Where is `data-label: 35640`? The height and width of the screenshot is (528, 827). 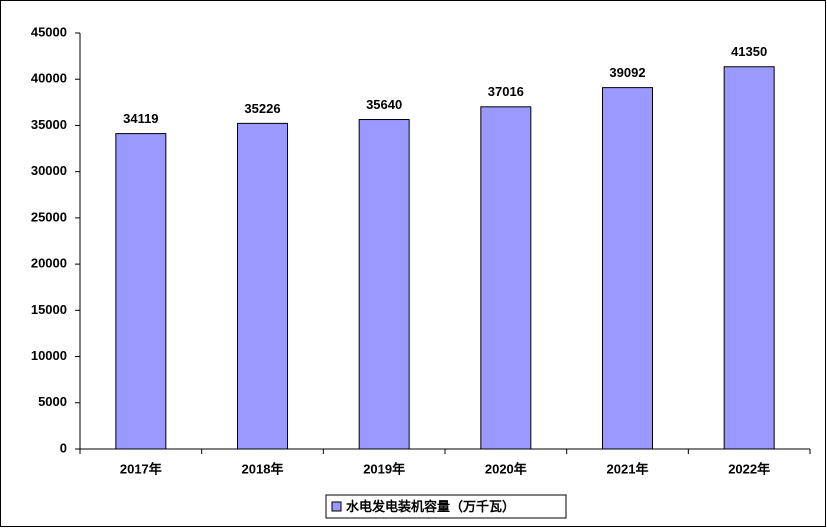 data-label: 35640 is located at coordinates (384, 104).